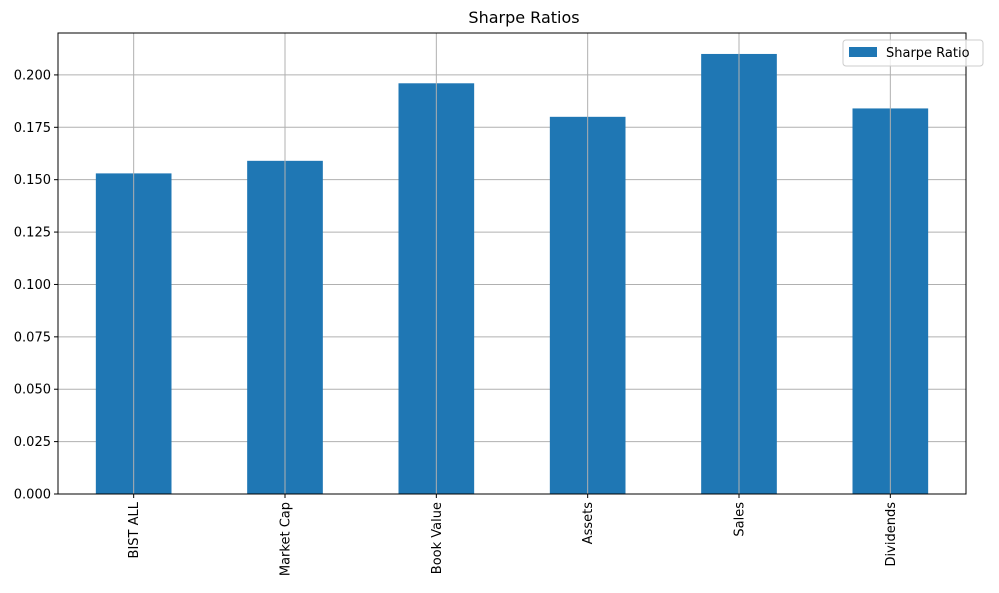 The width and height of the screenshot is (999, 593). What do you see at coordinates (740, 519) in the screenshot?
I see `x-tick-label: Sales` at bounding box center [740, 519].